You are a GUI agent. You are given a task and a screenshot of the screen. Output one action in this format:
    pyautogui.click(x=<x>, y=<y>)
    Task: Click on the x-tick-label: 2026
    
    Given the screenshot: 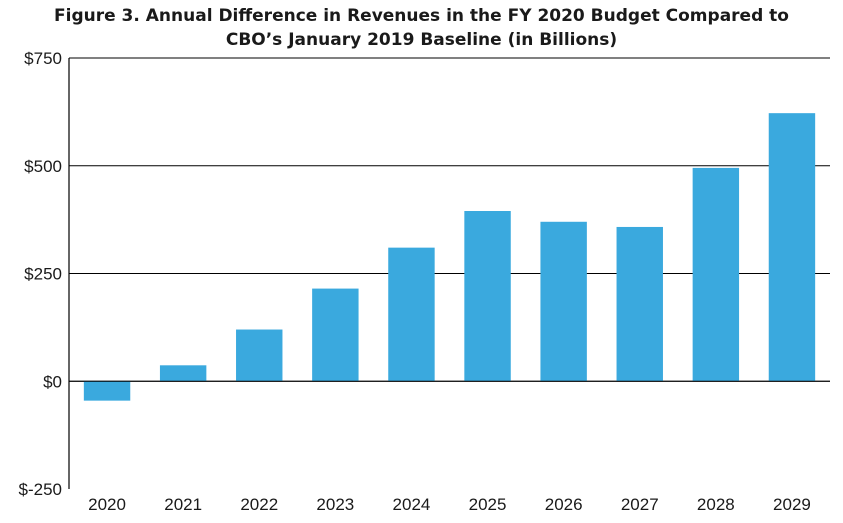 What is the action you would take?
    pyautogui.click(x=564, y=504)
    